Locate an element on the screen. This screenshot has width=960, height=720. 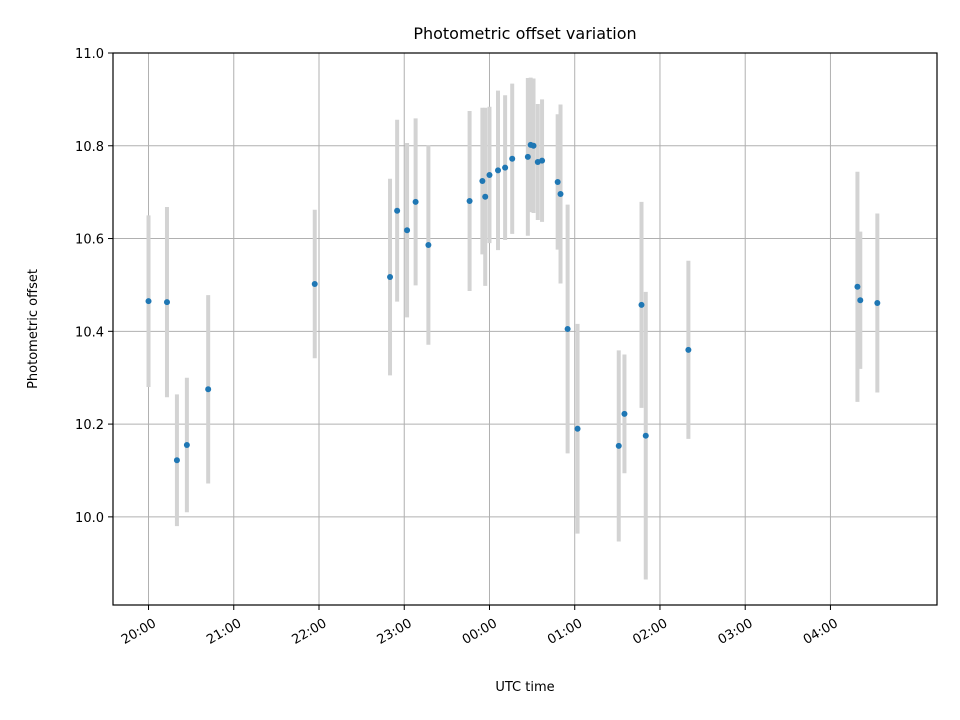
chart-title: Photometric offset variation is located at coordinates (524, 33).